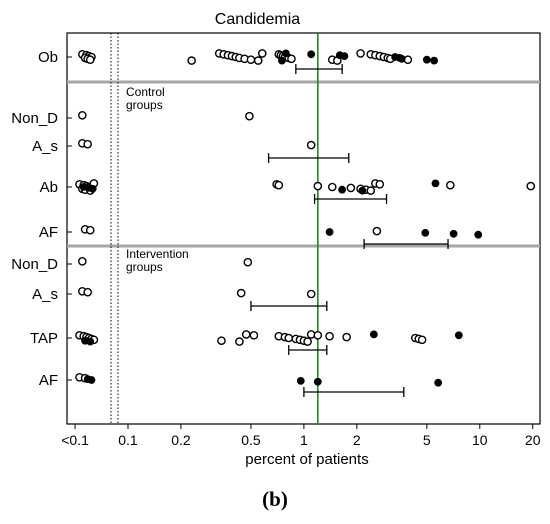 The height and width of the screenshot is (524, 550). What do you see at coordinates (251, 440) in the screenshot?
I see `x-tick-label: 0.5` at bounding box center [251, 440].